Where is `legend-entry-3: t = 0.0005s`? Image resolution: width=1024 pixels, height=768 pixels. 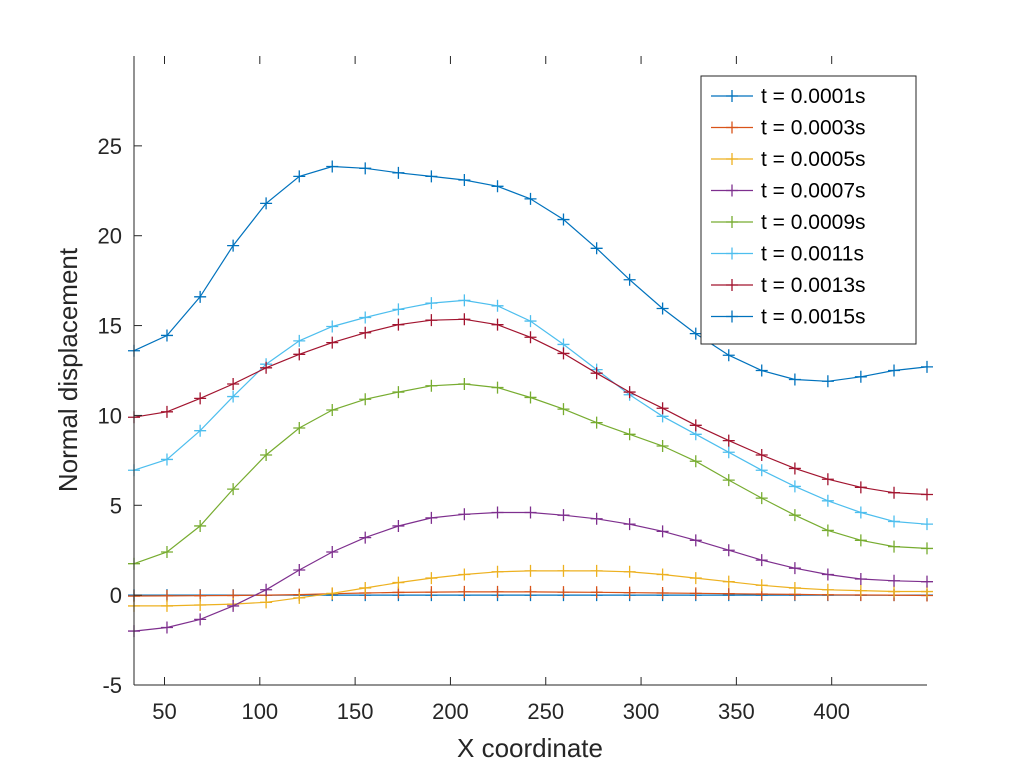
legend-entry-3: t = 0.0005s is located at coordinates (788, 159).